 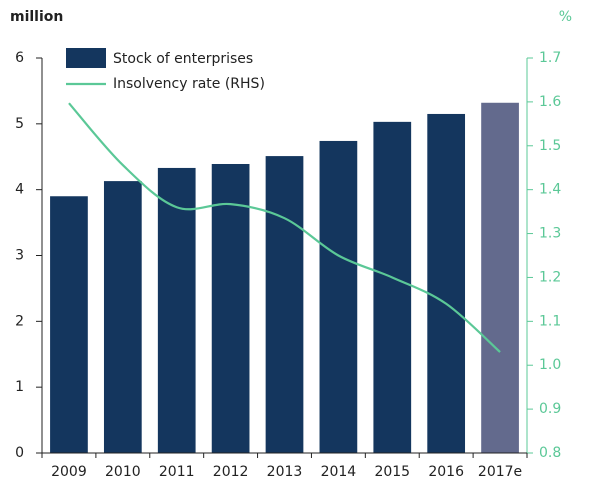 What do you see at coordinates (550, 190) in the screenshot?
I see `y2-tick-label: 1.4` at bounding box center [550, 190].